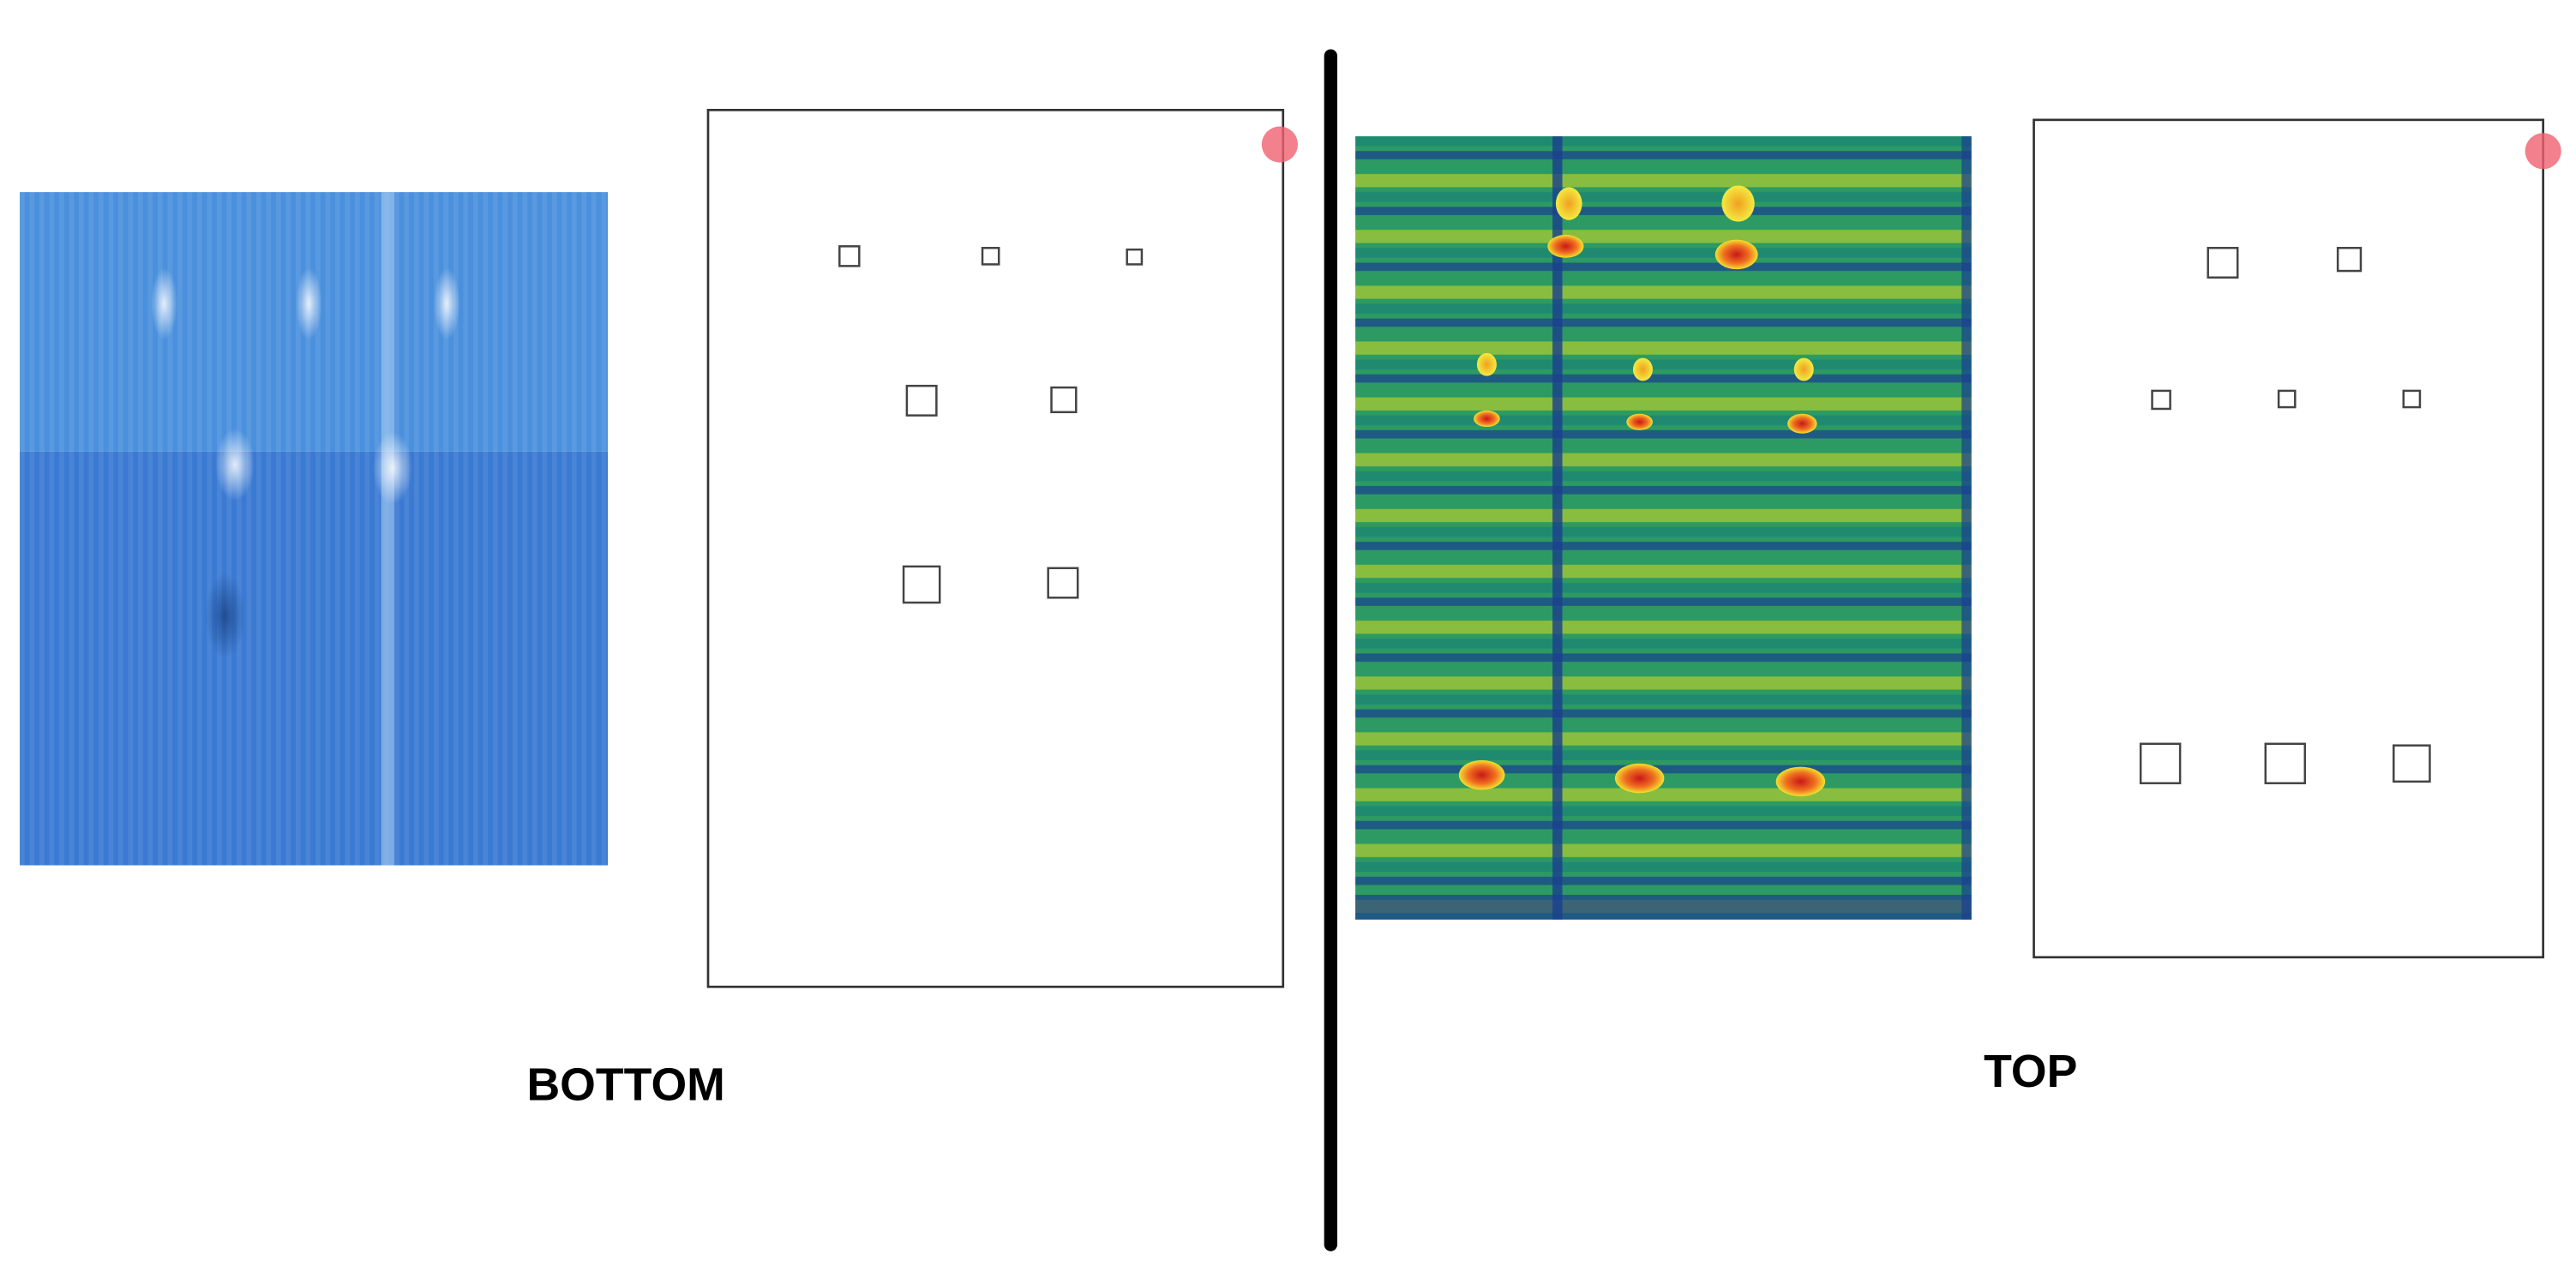  Describe the element at coordinates (2030, 1071) in the screenshot. I see `top-label: TOP` at that location.